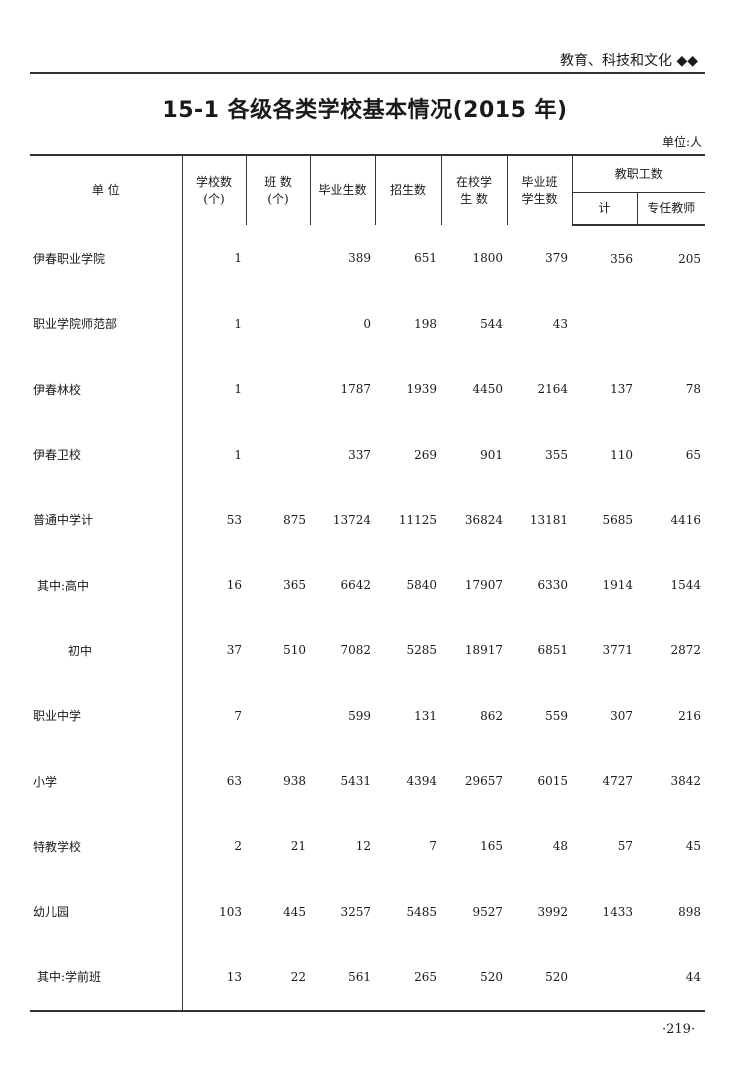  What do you see at coordinates (355, 650) in the screenshot?
I see `table-cell: 7082` at bounding box center [355, 650].